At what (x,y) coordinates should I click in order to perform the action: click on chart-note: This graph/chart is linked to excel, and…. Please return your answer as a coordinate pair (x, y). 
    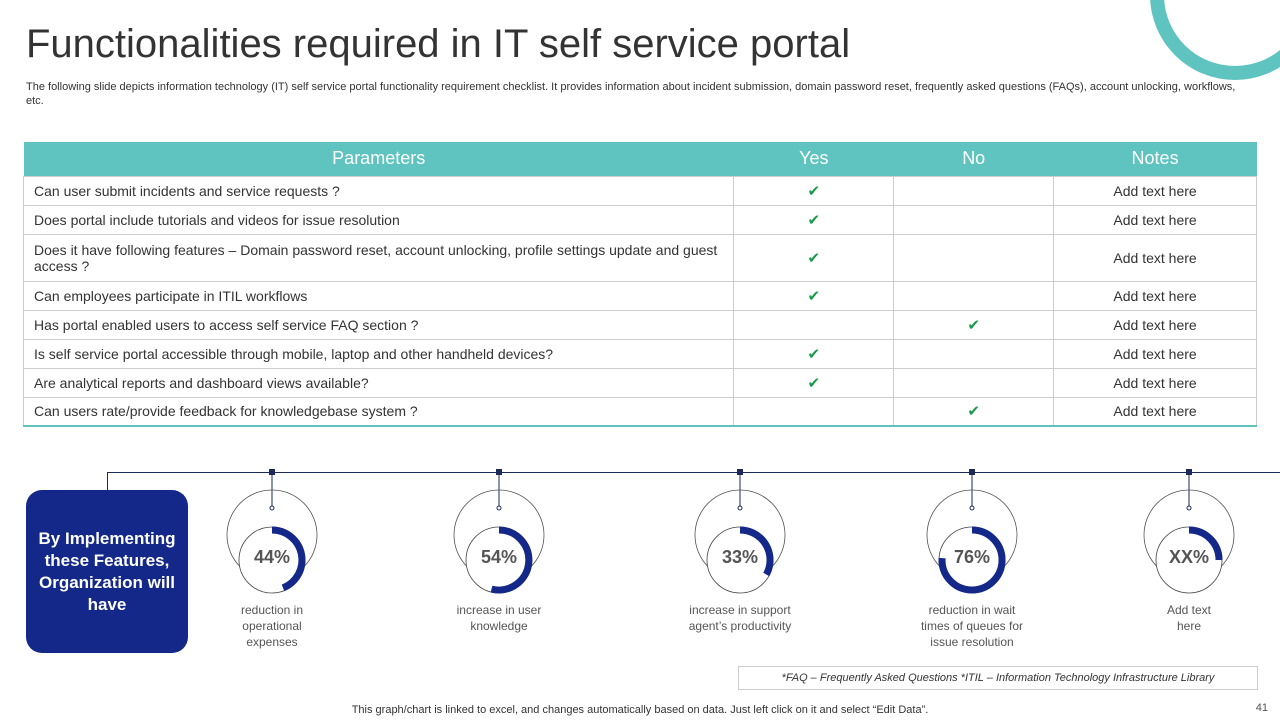
    Looking at the image, I should click on (640, 710).